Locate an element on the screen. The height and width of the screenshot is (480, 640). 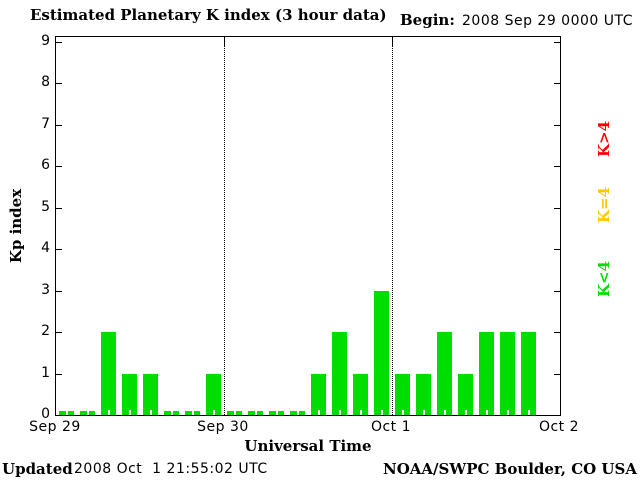
y-tick-label: 0 is located at coordinates (45, 414).